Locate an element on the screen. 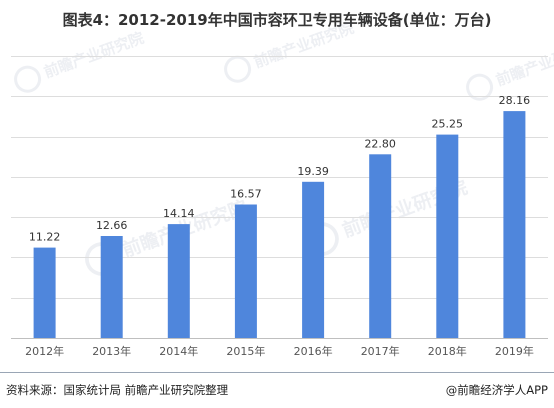 This screenshot has width=554, height=408. value-label: 11.22 is located at coordinates (45, 237).